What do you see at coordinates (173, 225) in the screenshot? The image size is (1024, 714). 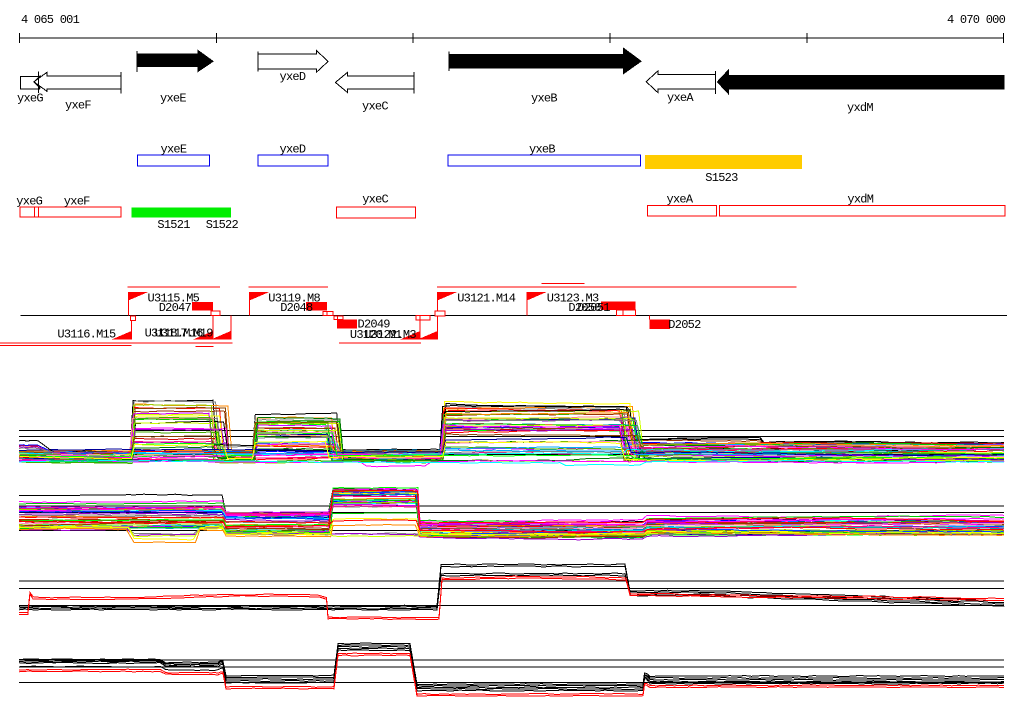 I see `svg-text: S1521` at bounding box center [173, 225].